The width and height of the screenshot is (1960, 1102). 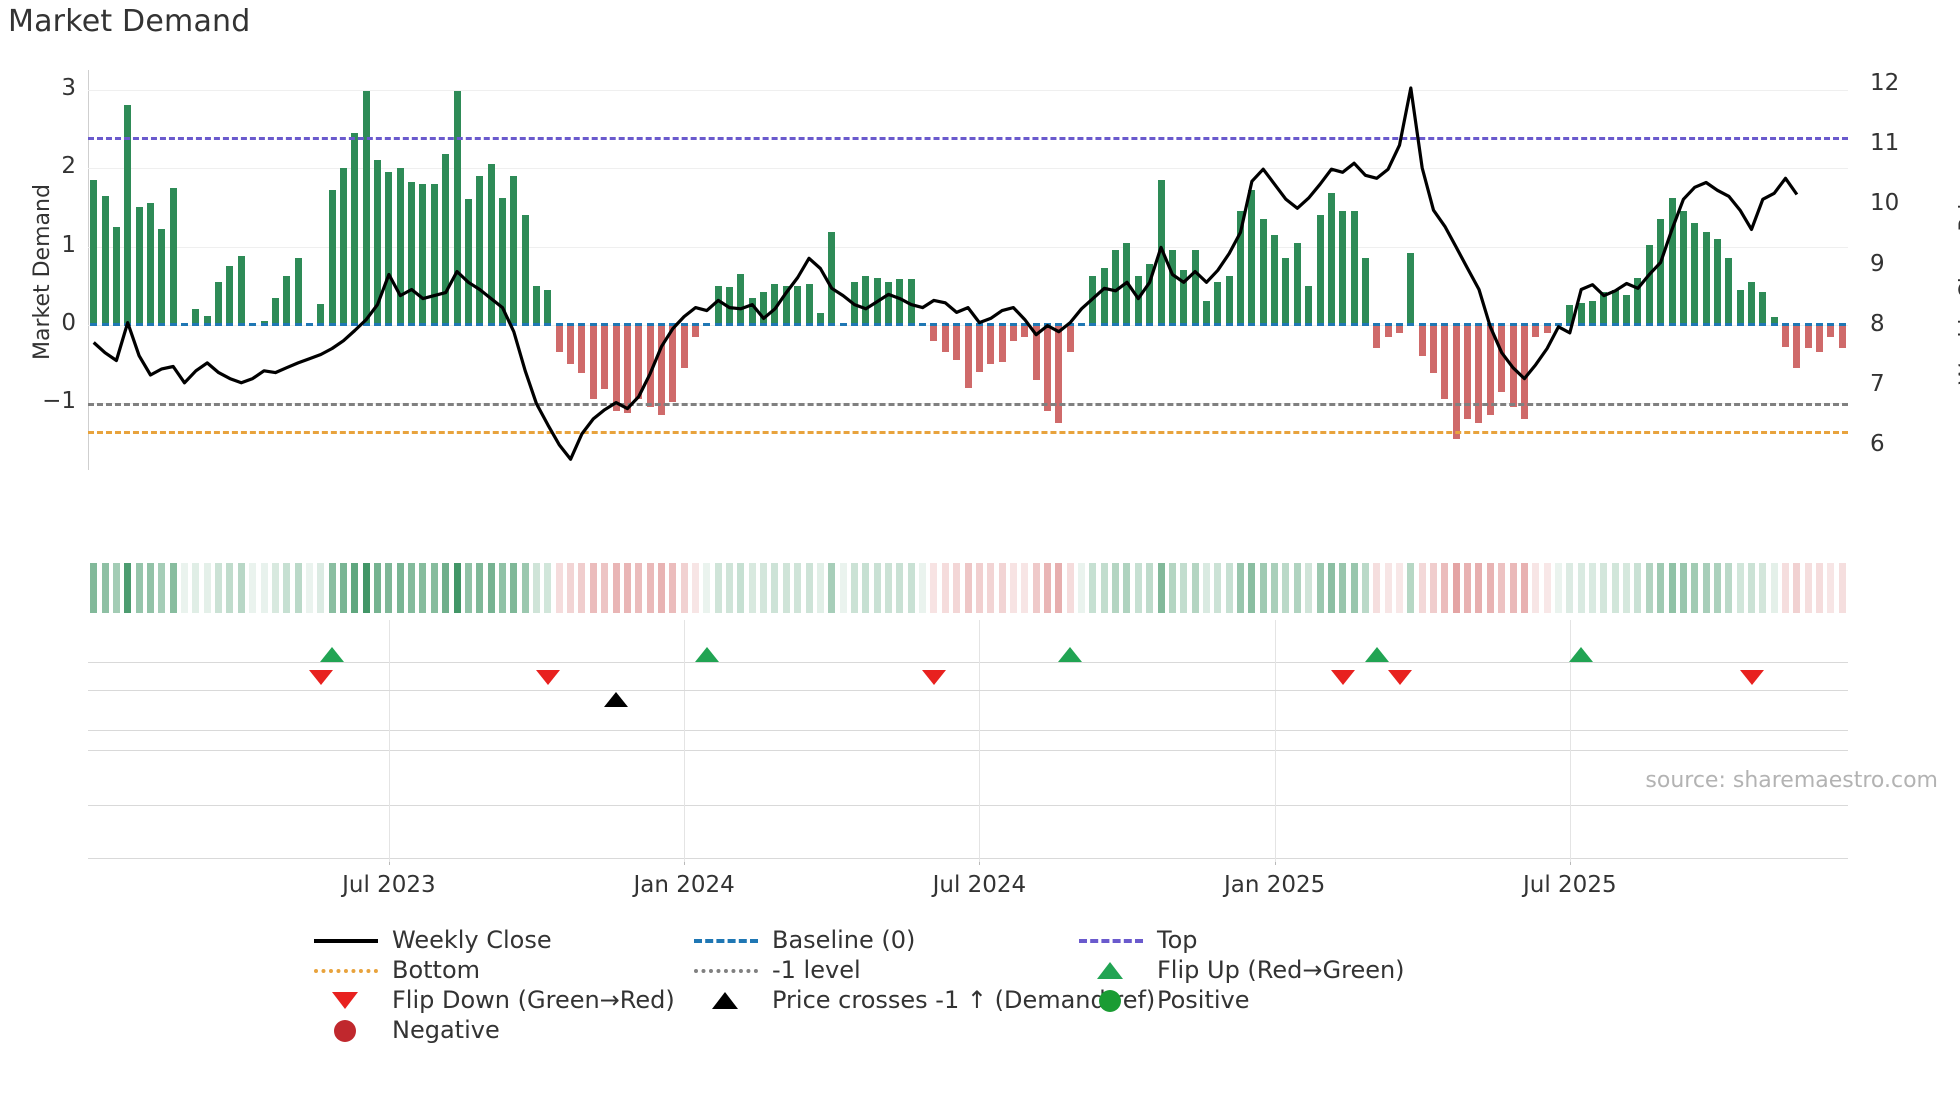 What do you see at coordinates (346, 971) in the screenshot?
I see `line-dotted-icon` at bounding box center [346, 971].